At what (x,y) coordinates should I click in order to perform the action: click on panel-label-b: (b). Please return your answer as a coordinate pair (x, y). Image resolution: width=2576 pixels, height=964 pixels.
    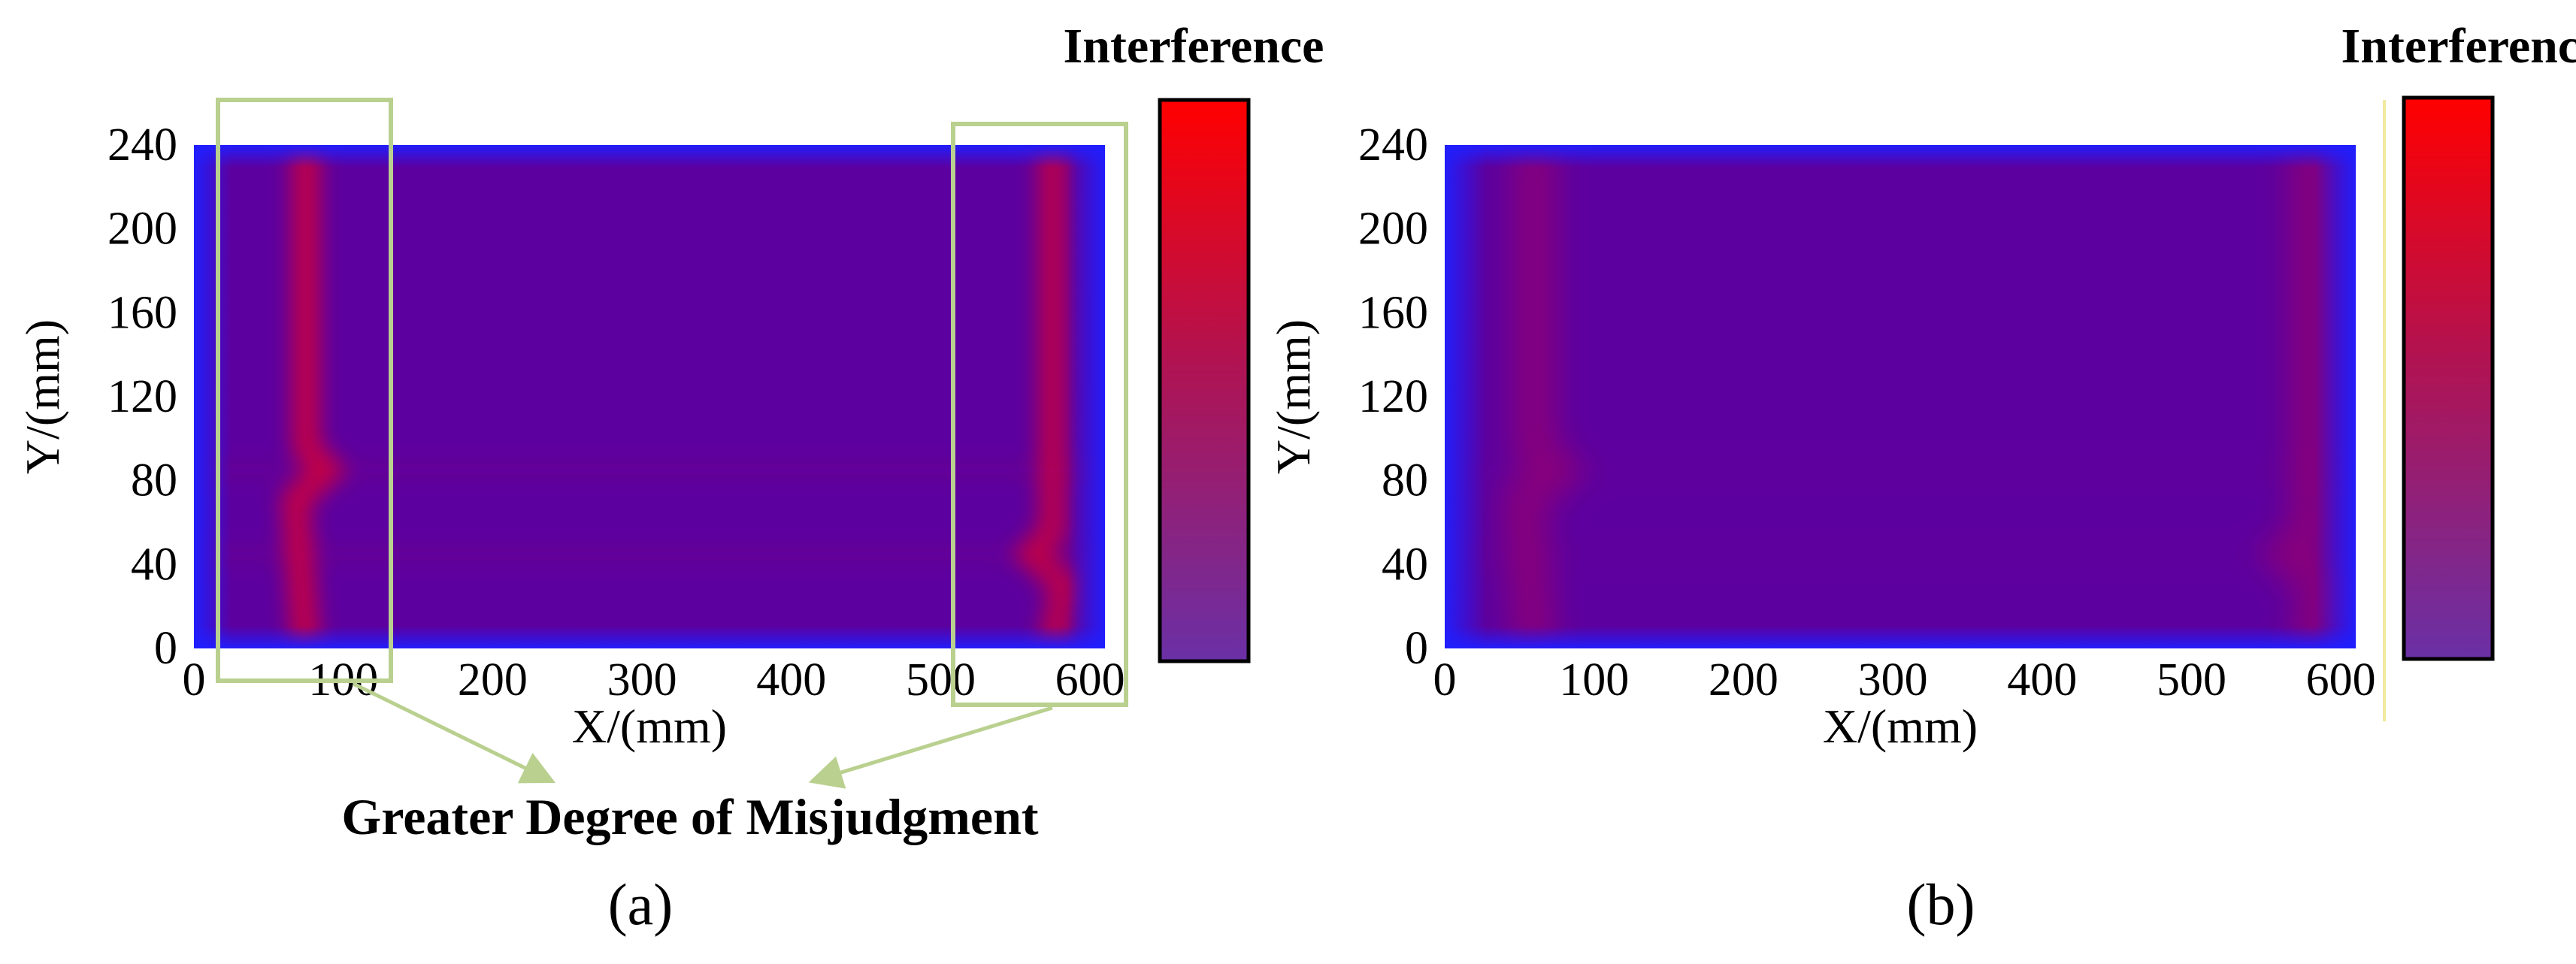
    Looking at the image, I should click on (1941, 904).